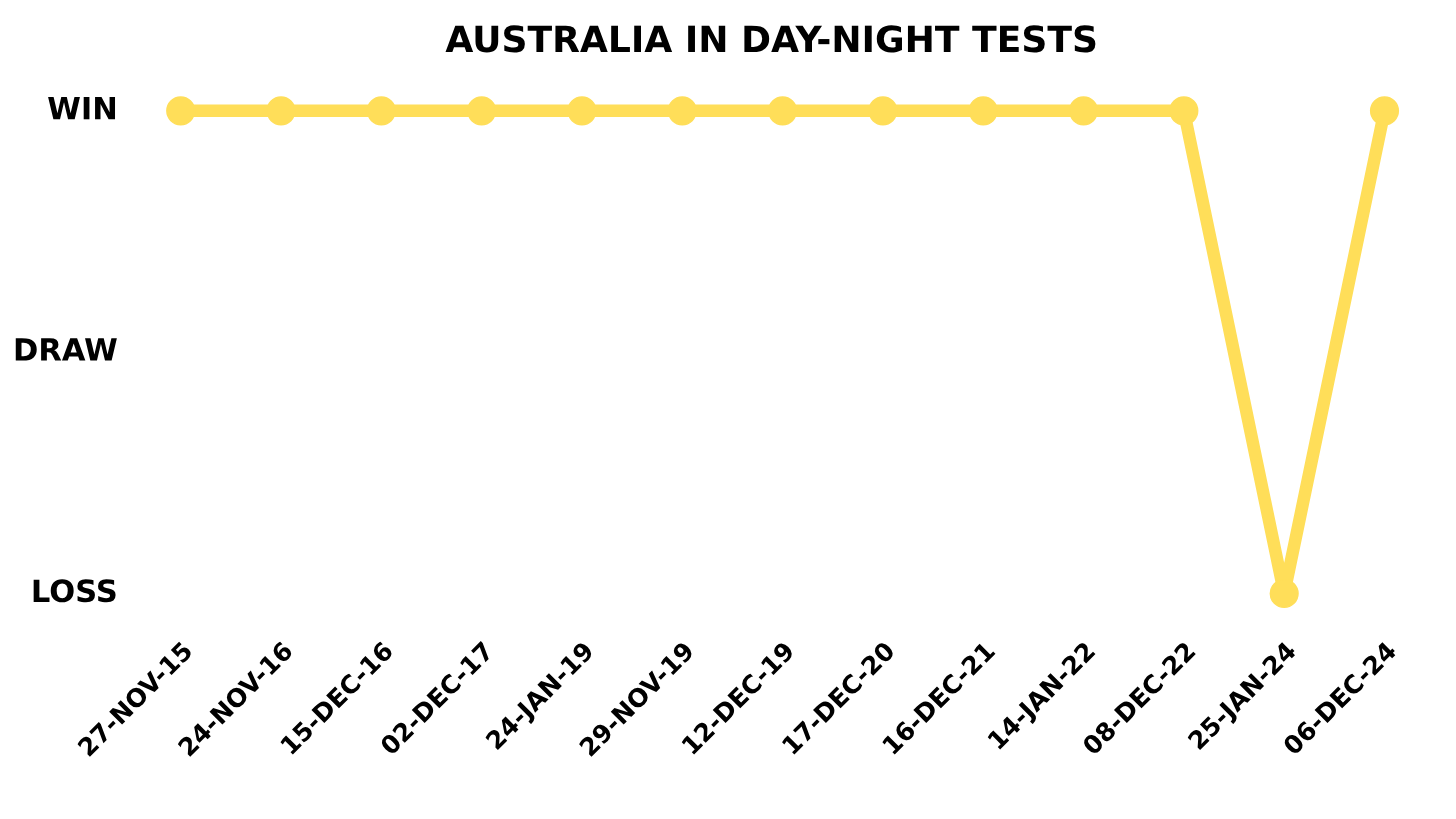 This screenshot has height=819, width=1456. Describe the element at coordinates (74, 591) in the screenshot. I see `text: LOSS` at that location.